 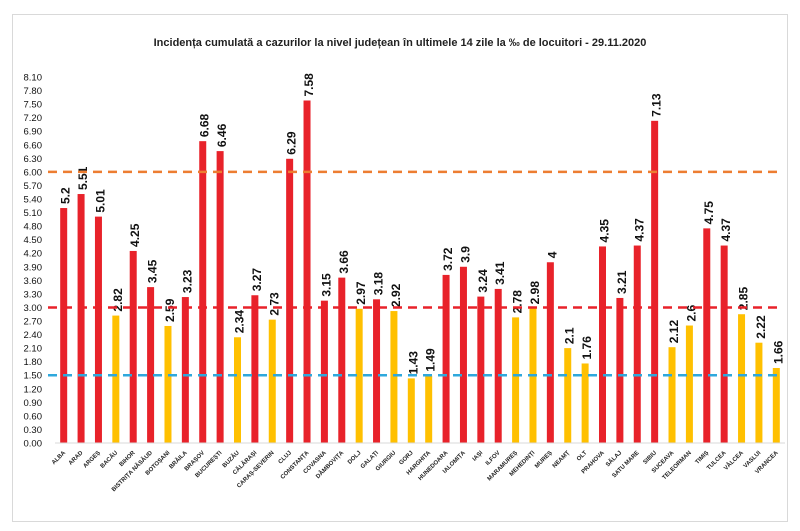 I want to click on y-tick-label: 5.10, so click(x=33, y=213).